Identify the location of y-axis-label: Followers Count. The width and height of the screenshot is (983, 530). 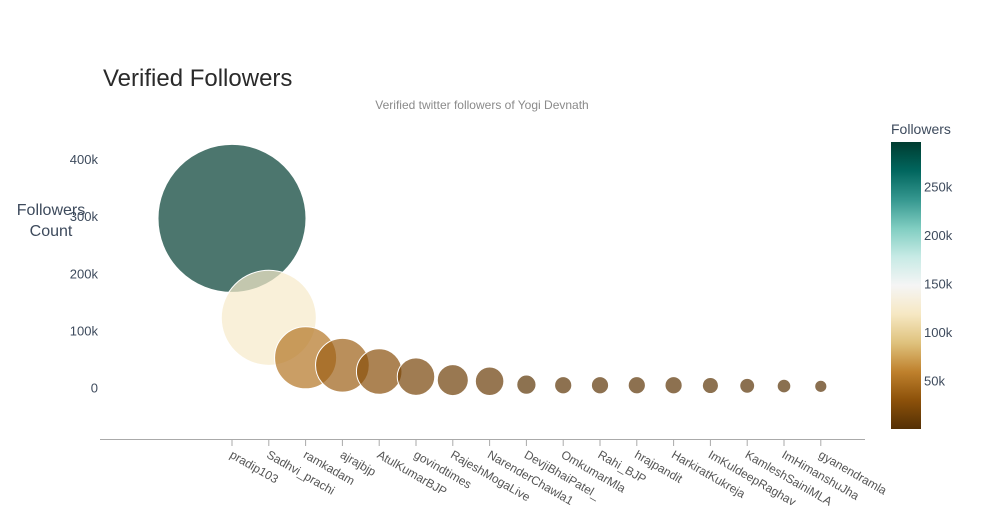
(51, 221).